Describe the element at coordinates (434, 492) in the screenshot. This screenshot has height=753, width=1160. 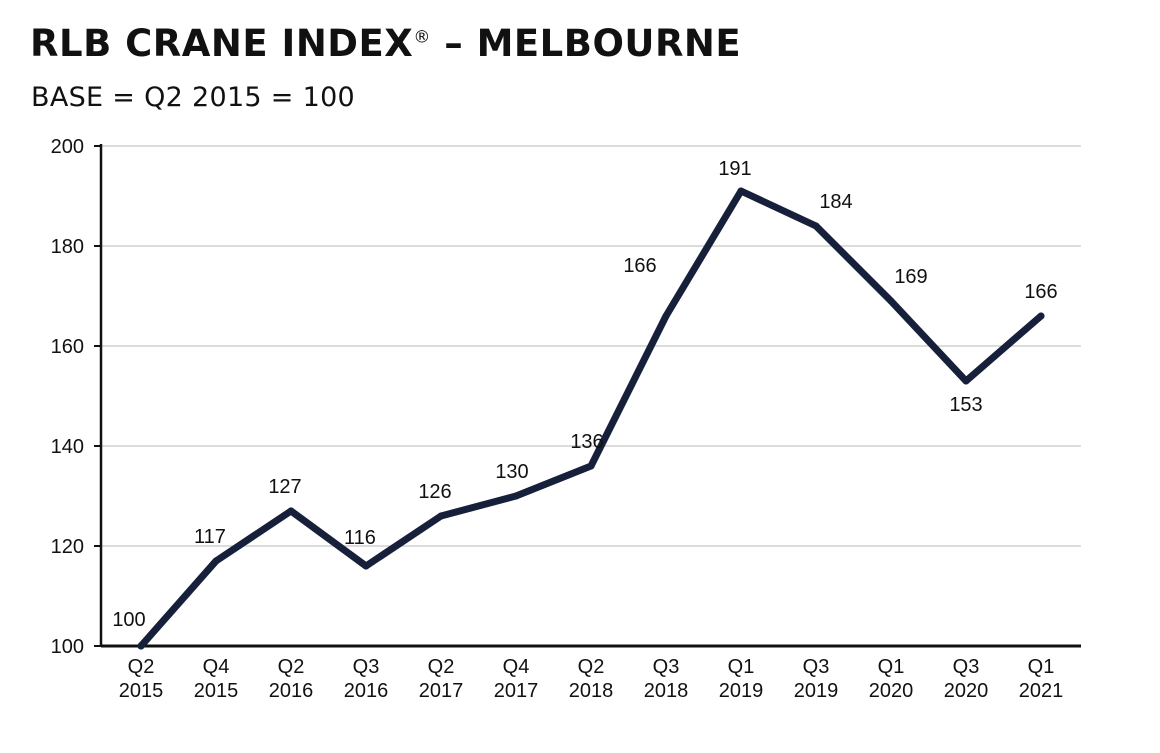
I see `data-label: 126` at that location.